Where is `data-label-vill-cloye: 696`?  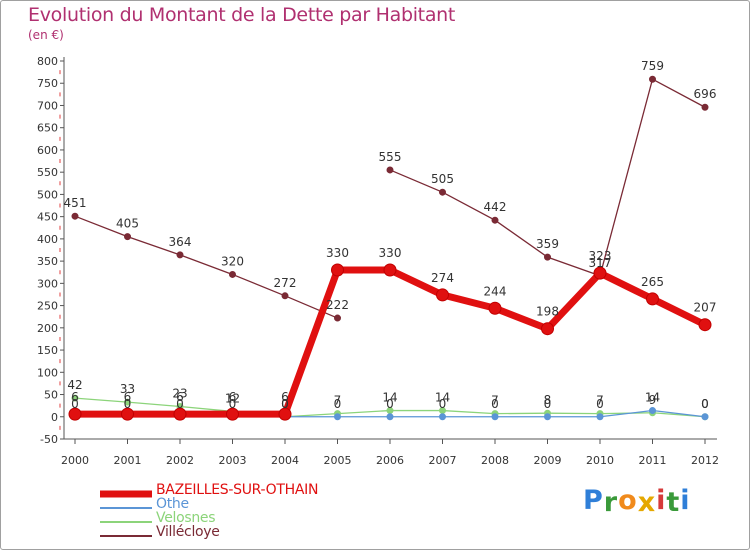
data-label-vill-cloye: 696 is located at coordinates (705, 94).